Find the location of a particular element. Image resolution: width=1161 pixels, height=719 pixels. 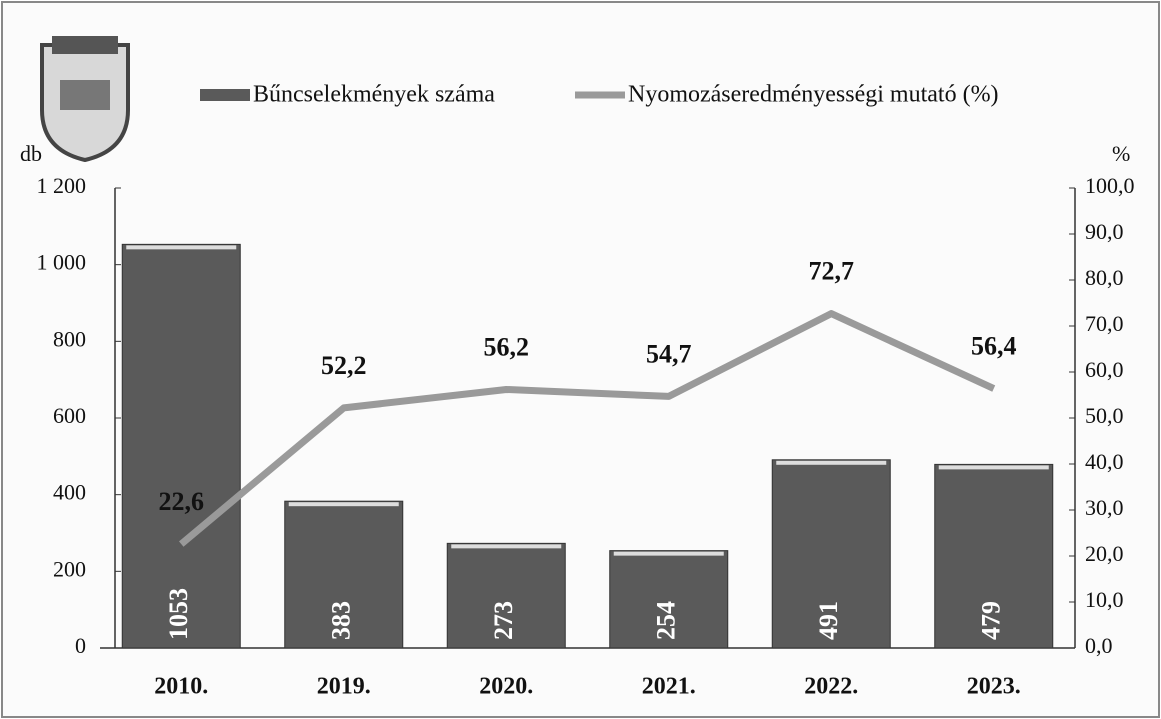

x-tick-label: 2020. is located at coordinates (506, 687).